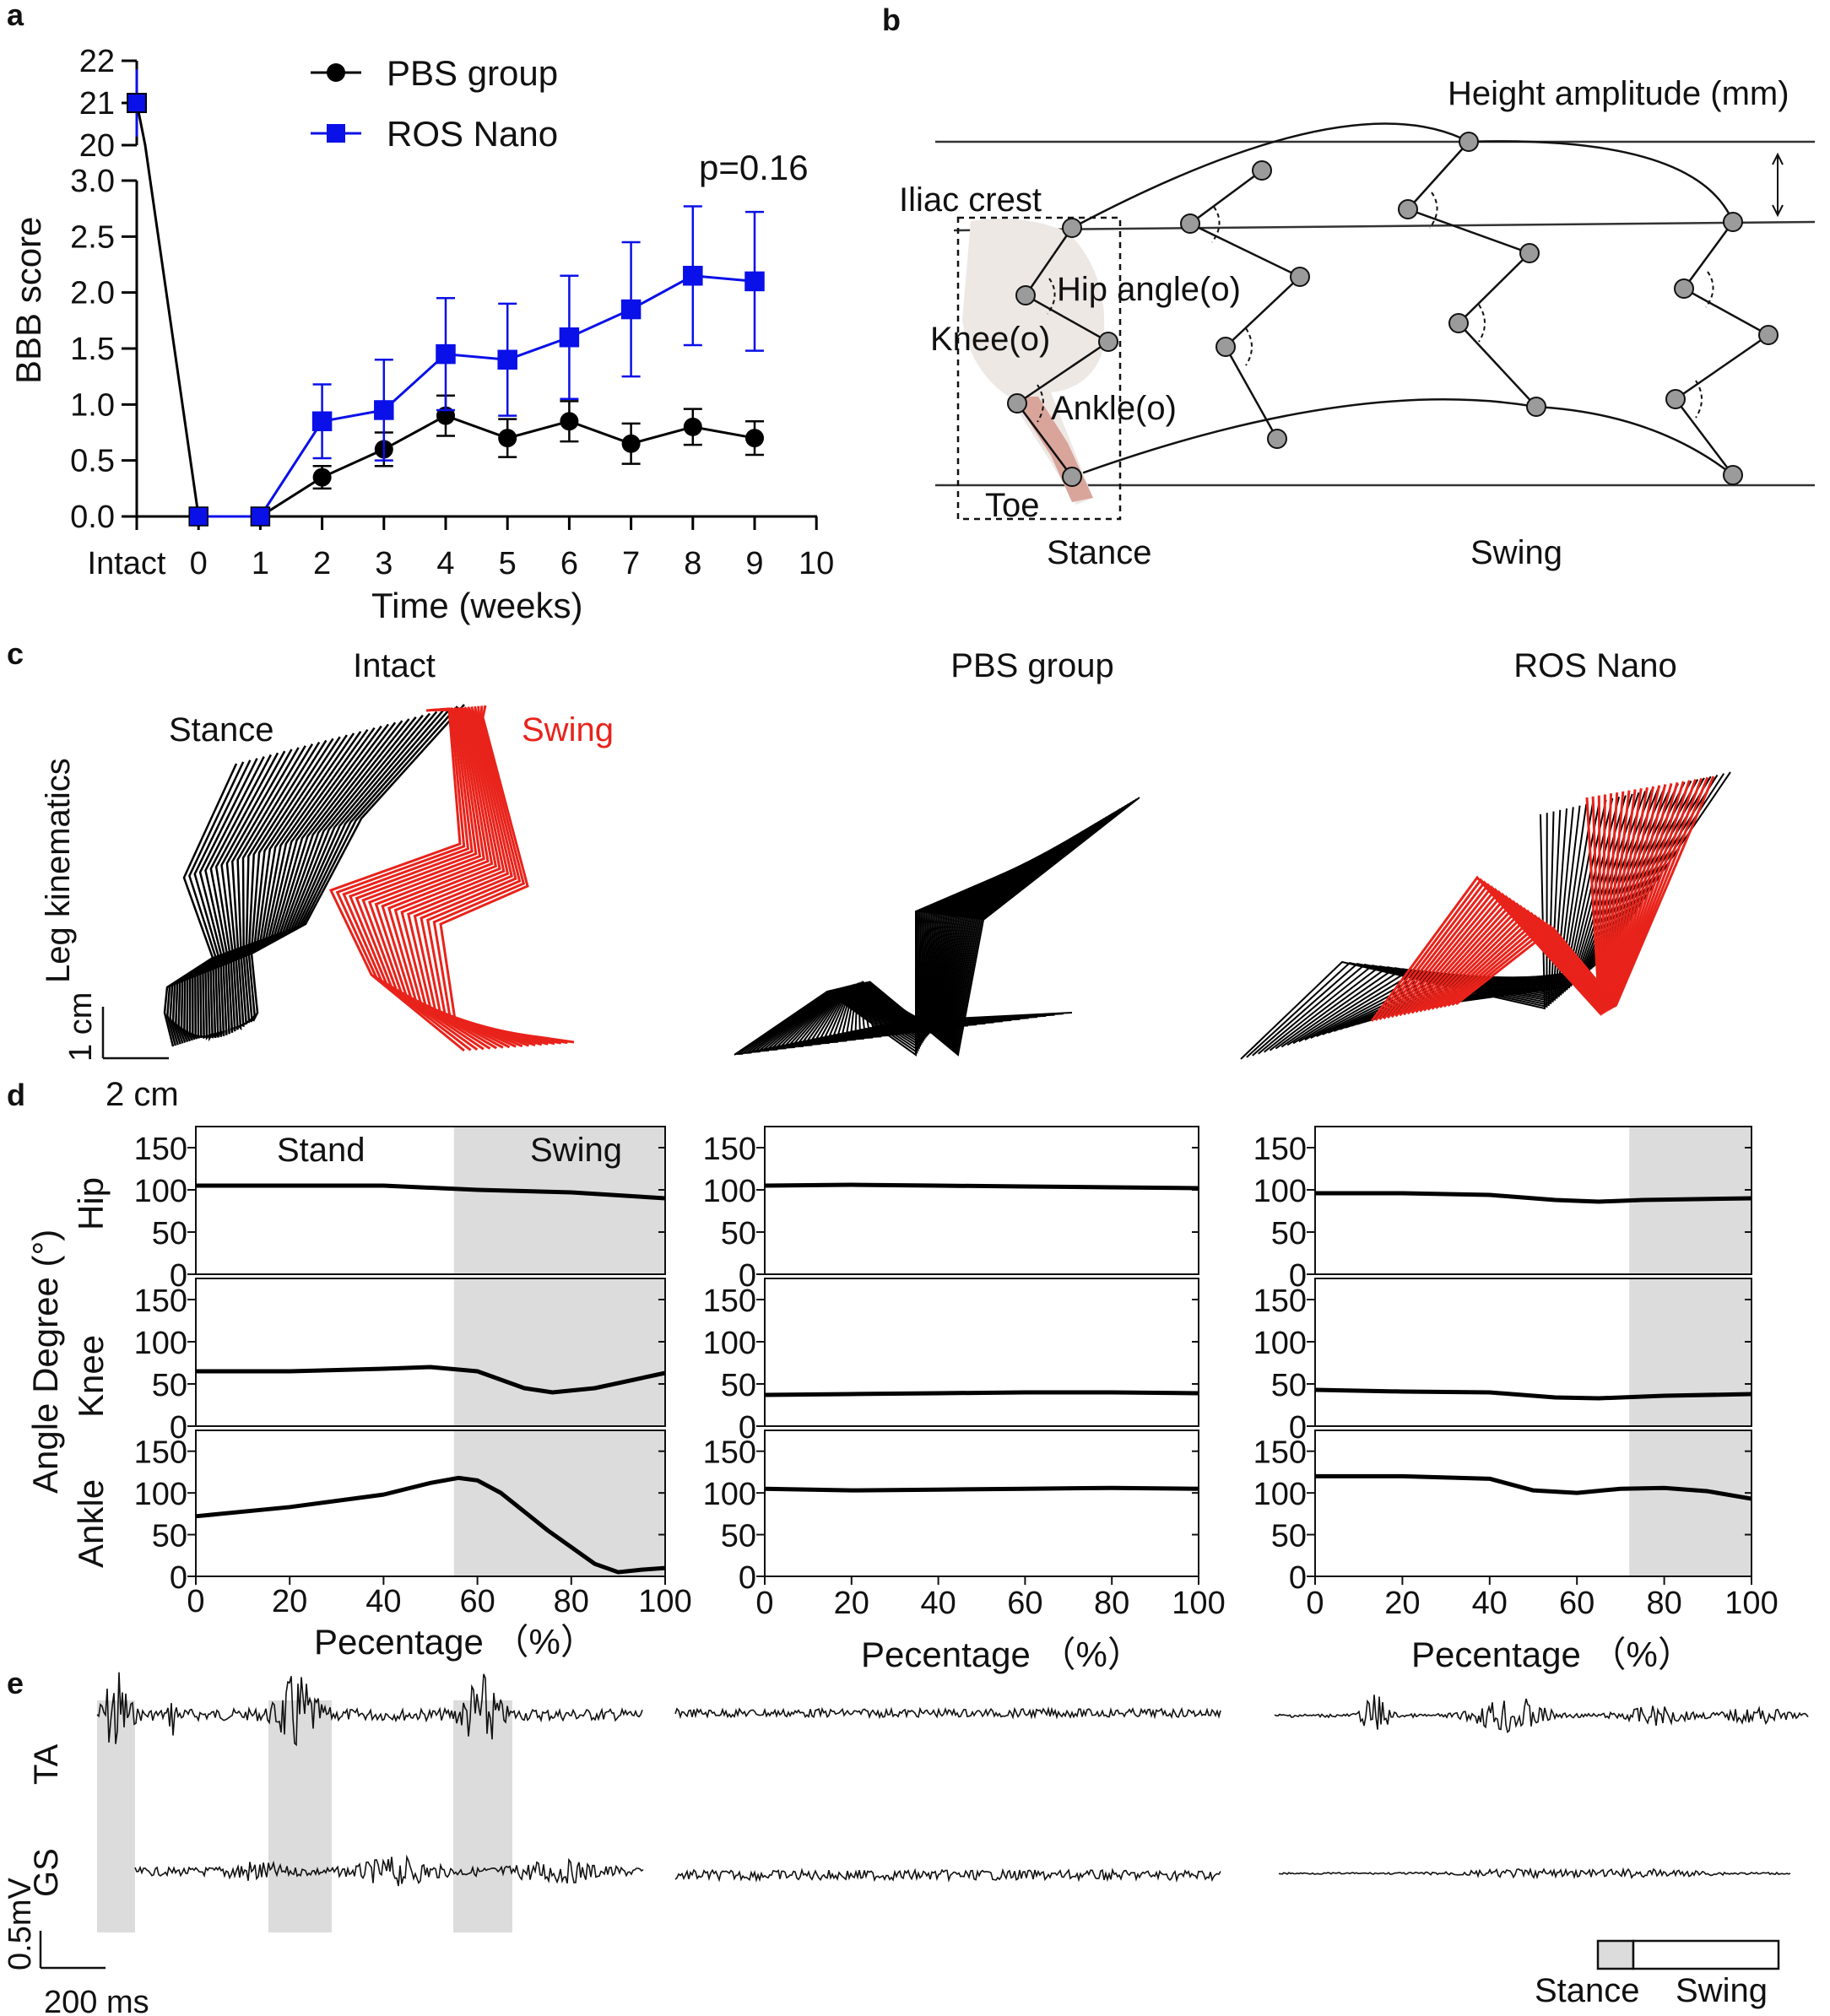 The width and height of the screenshot is (1830, 2016). I want to click on y-tick-label: 21, so click(97, 104).